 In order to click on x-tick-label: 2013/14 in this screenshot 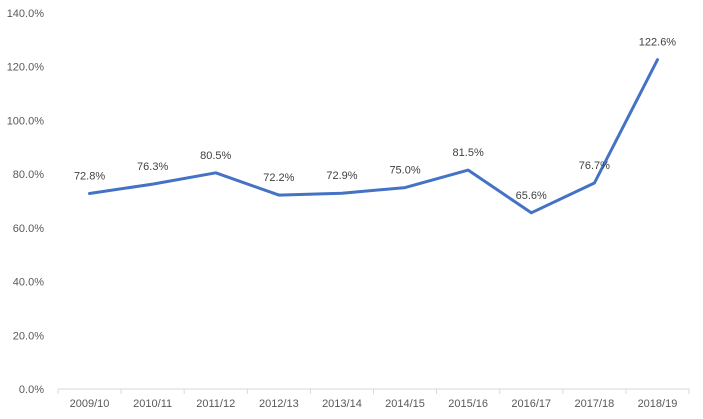, I will do `click(342, 404)`.